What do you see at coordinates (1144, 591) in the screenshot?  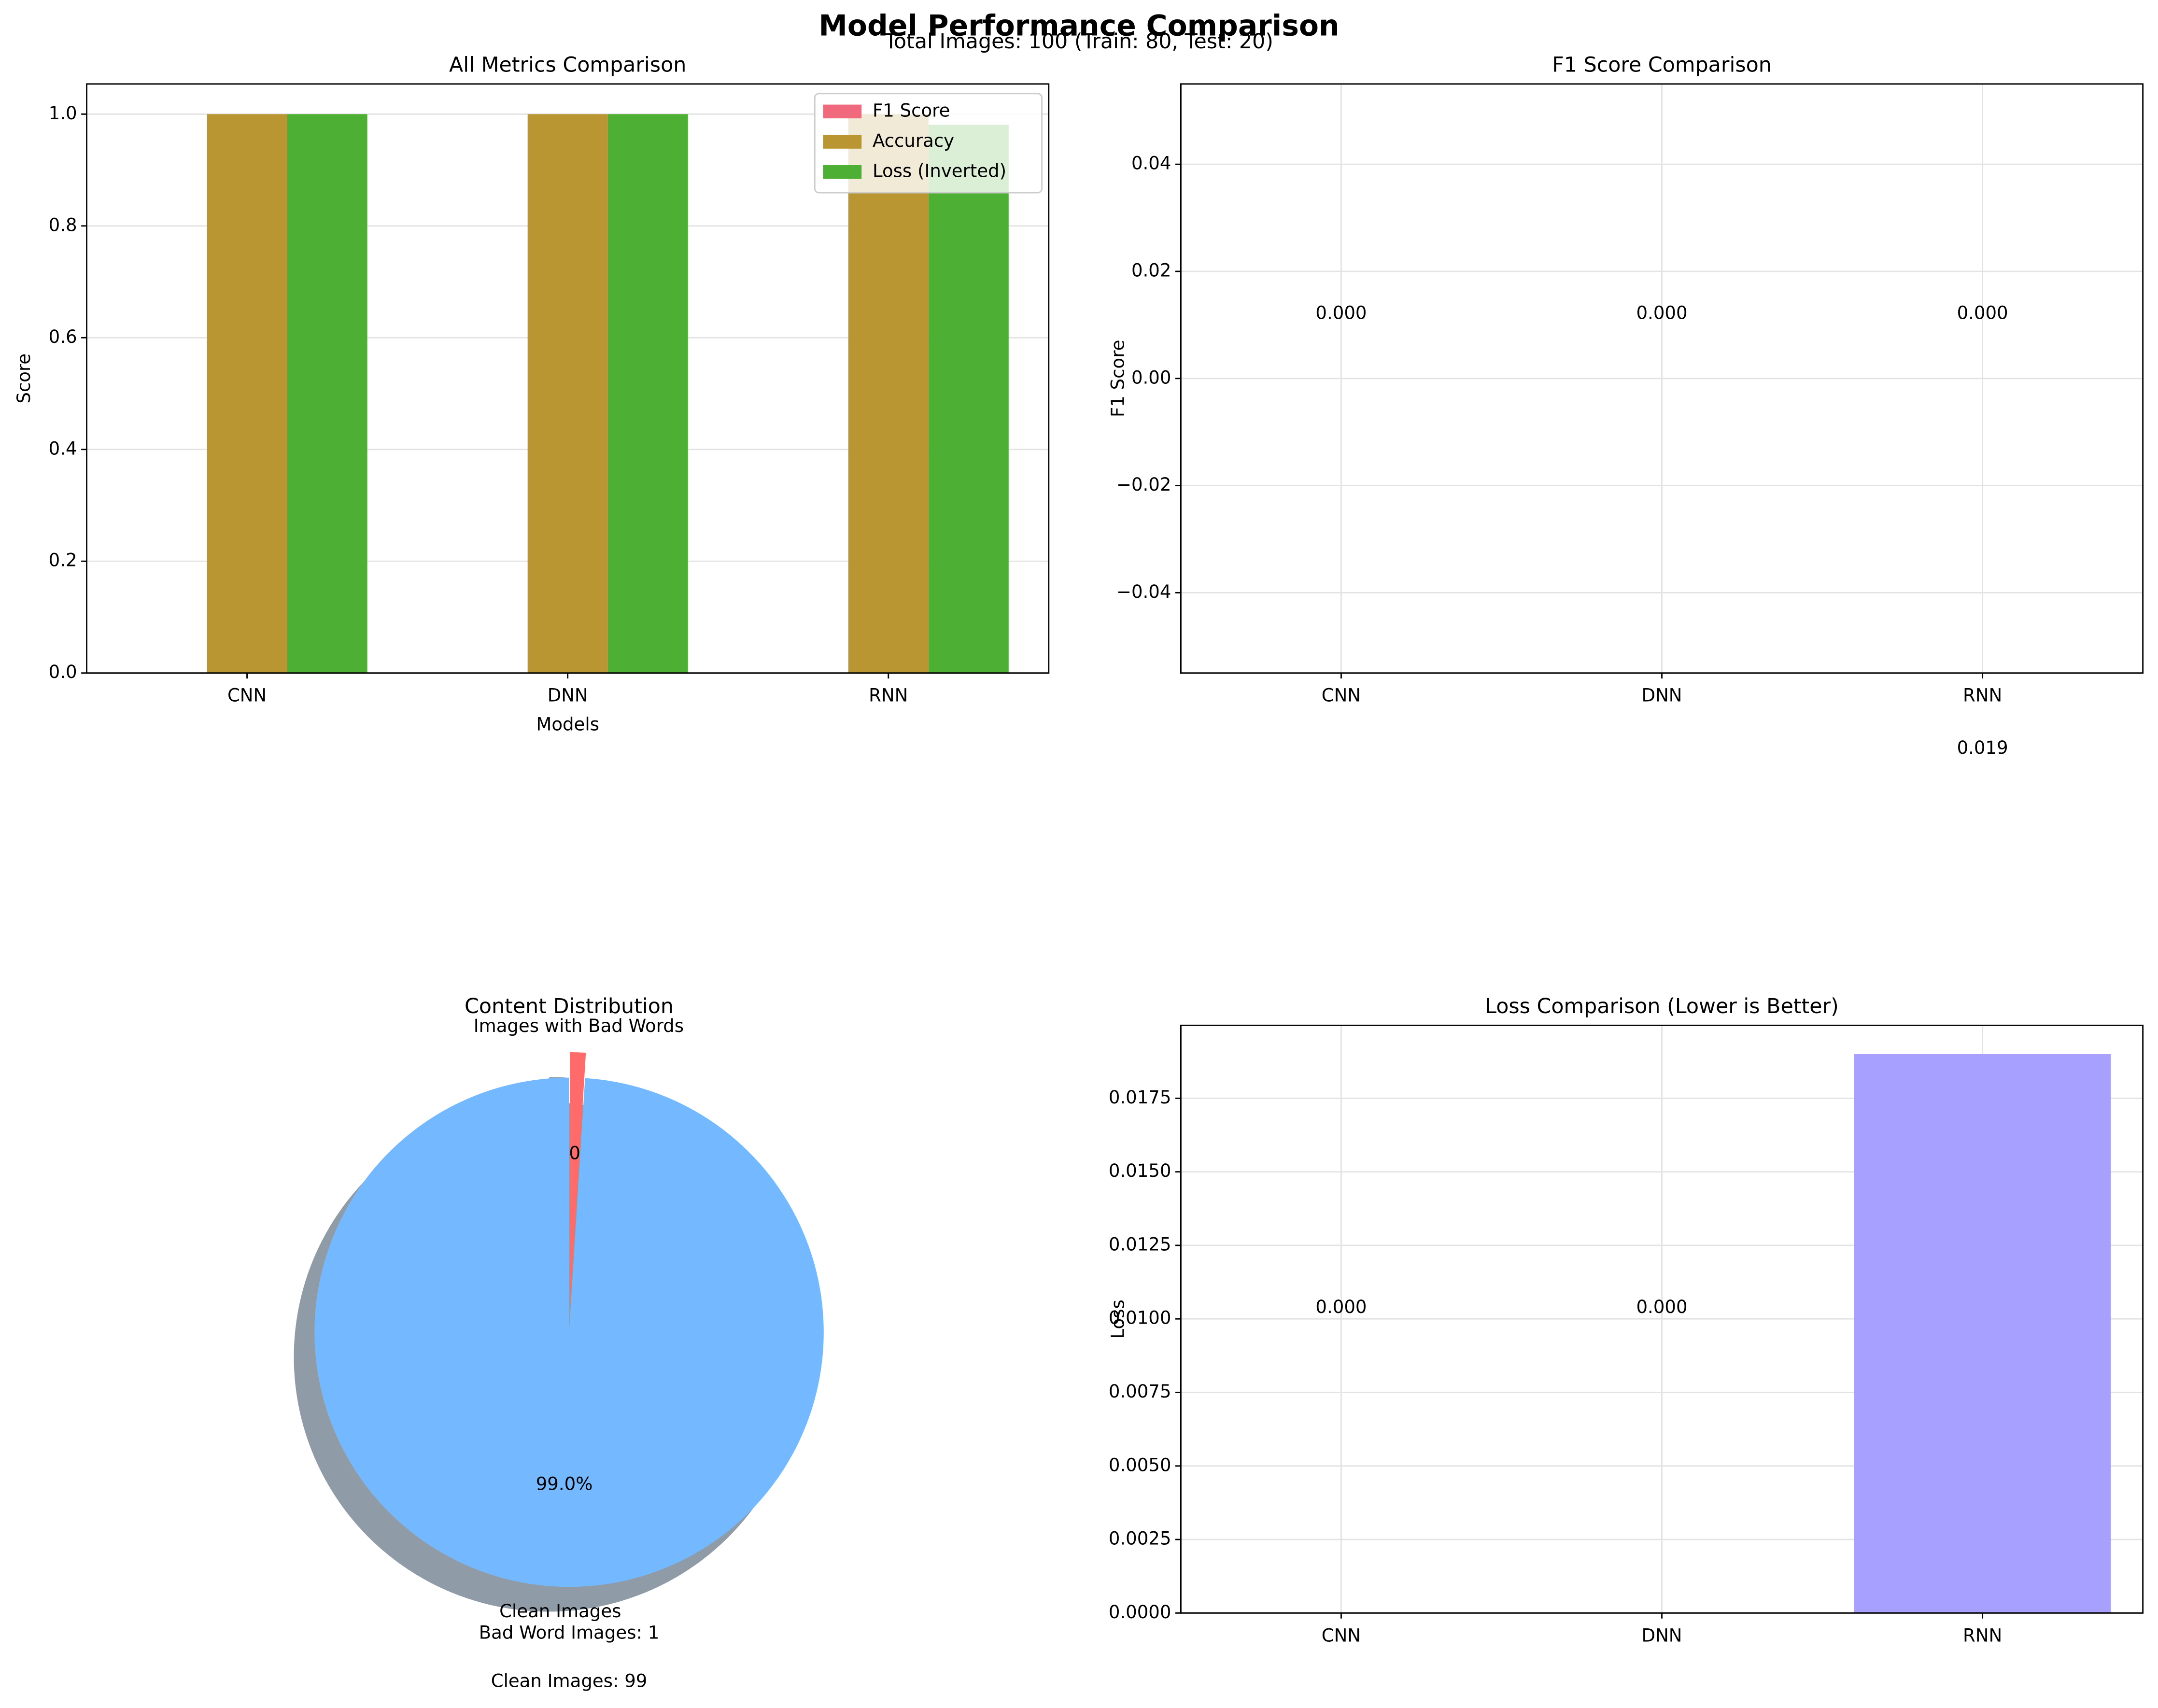 I see `y-tick-label: −0.04` at bounding box center [1144, 591].